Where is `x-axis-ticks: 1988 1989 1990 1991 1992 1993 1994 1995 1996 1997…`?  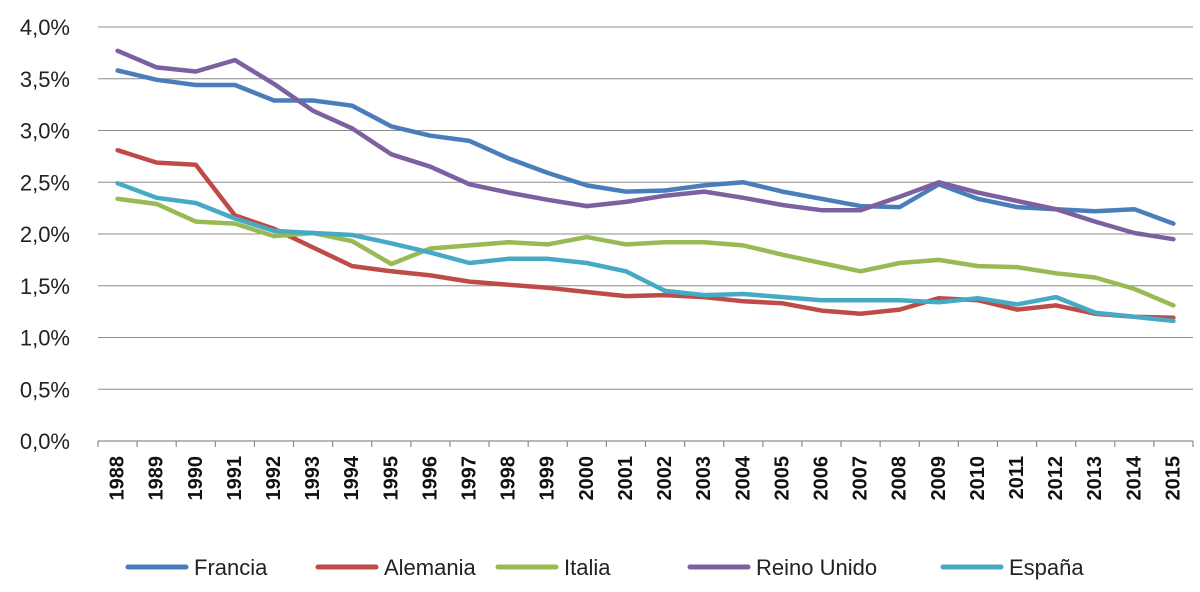 x-axis-ticks: 1988 1989 1990 1991 1992 1993 1994 1995 1996 1997… is located at coordinates (646, 477).